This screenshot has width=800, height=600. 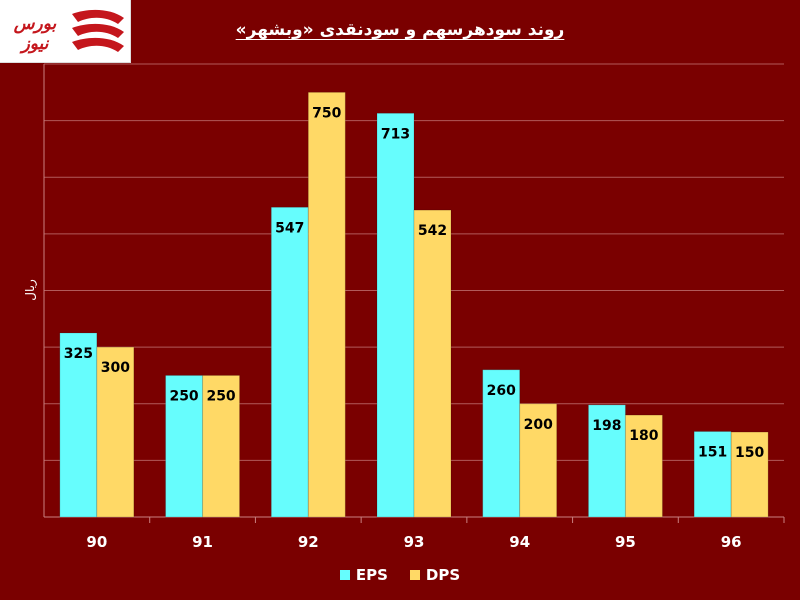 I want to click on chart-title: روند سودهرسهم و سودنقدی «وبشهر», so click(x=400, y=30).